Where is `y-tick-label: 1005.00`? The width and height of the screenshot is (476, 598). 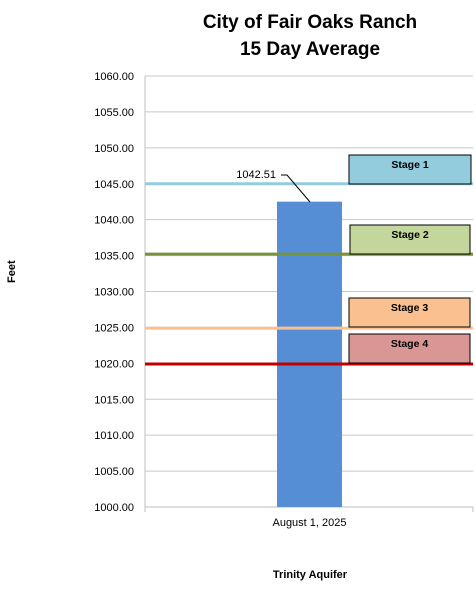
y-tick-label: 1005.00 is located at coordinates (114, 472).